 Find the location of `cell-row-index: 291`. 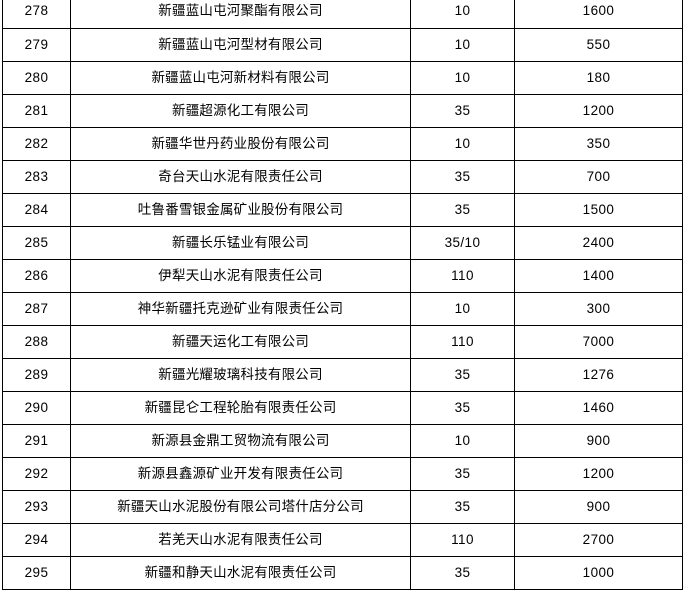

cell-row-index: 291 is located at coordinates (36, 440).